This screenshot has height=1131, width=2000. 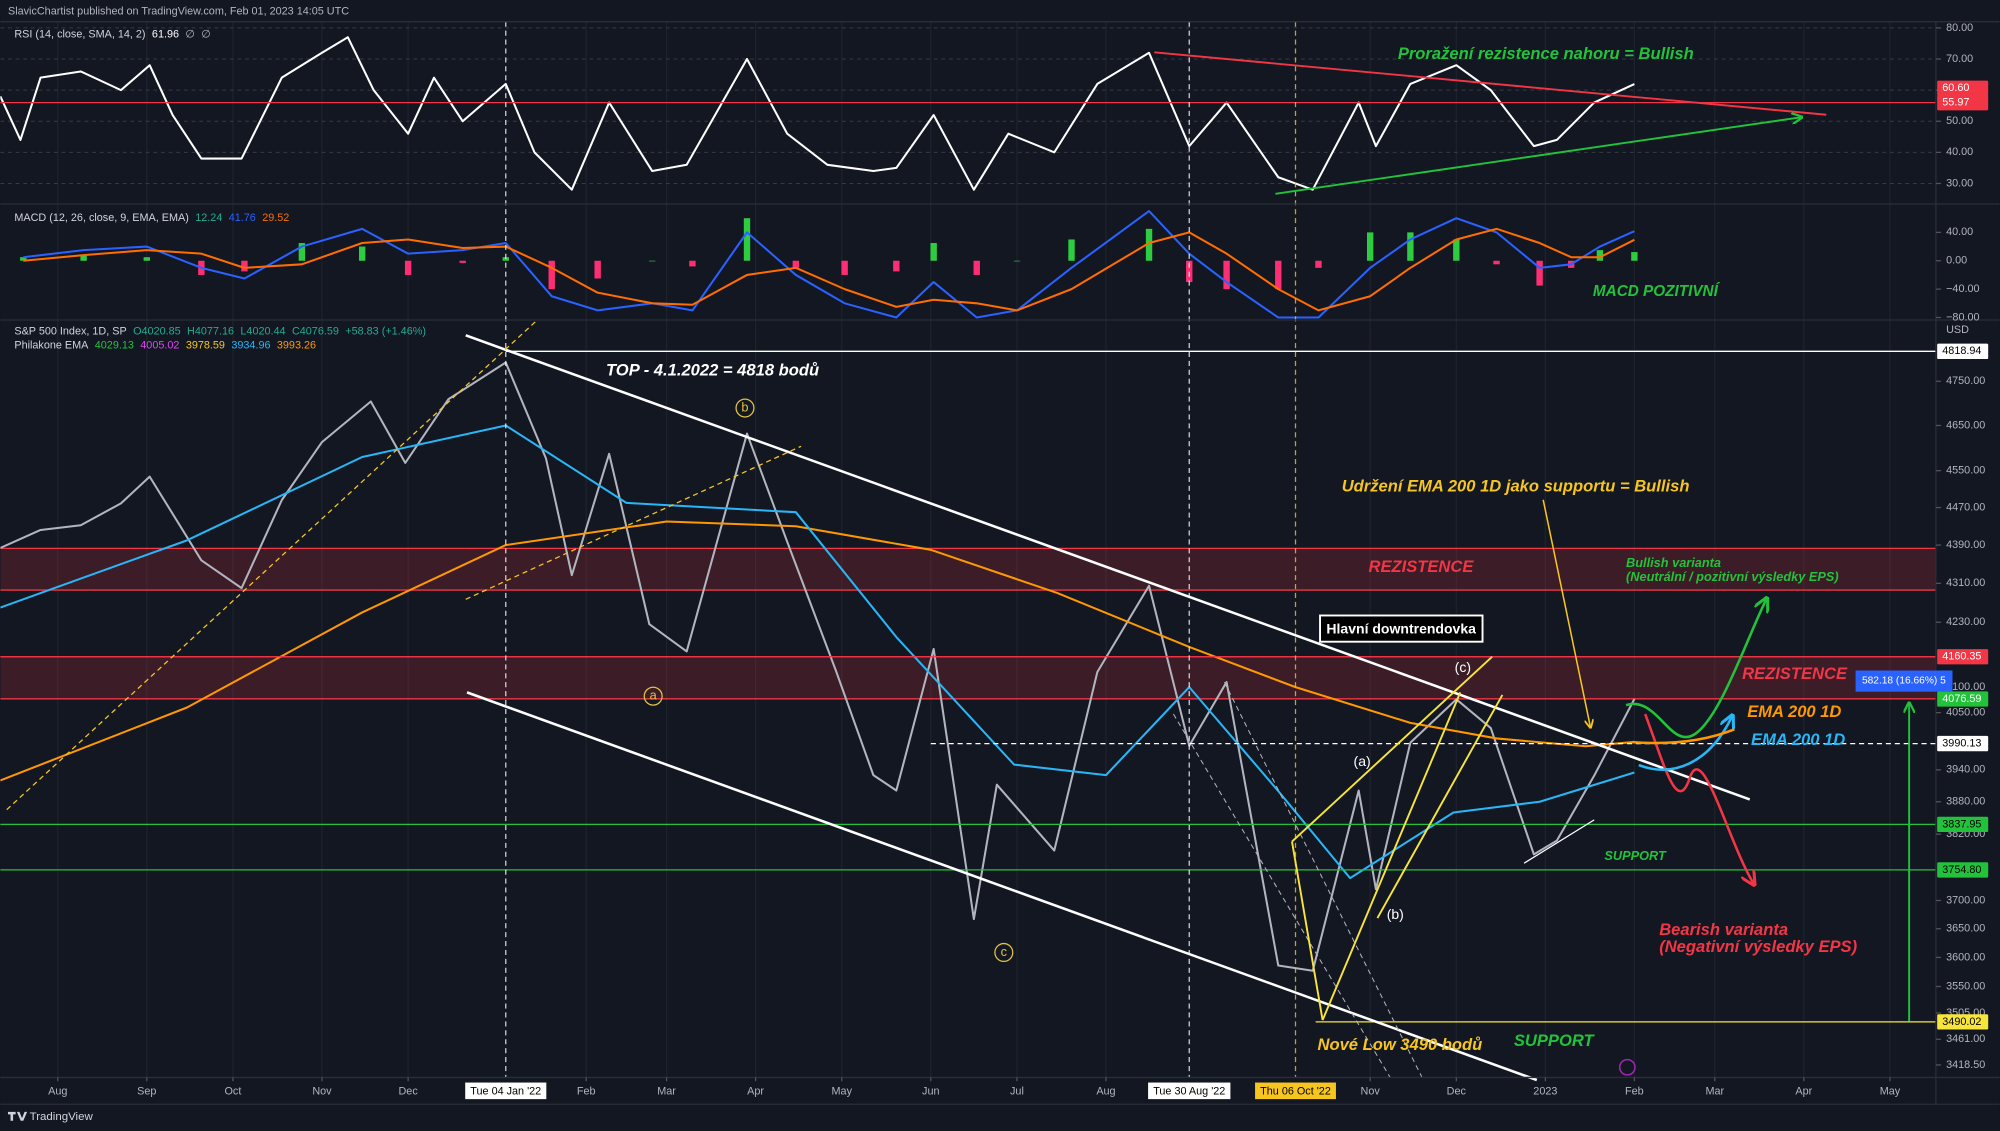 What do you see at coordinates (1421, 566) in the screenshot?
I see `annotation: REZISTENCE` at bounding box center [1421, 566].